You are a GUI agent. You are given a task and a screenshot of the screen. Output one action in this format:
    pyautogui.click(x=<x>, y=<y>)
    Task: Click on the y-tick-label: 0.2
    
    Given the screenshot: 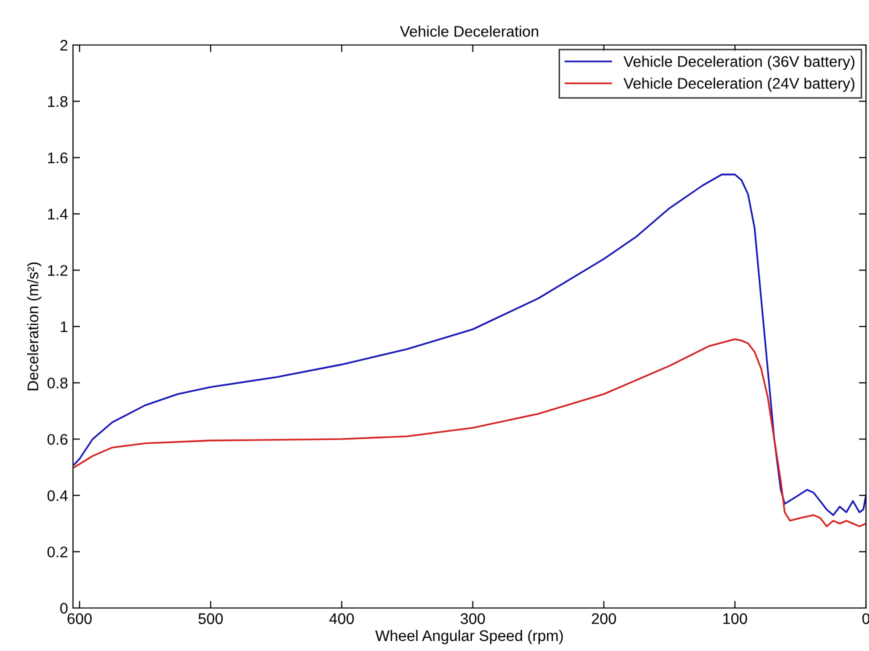 What is the action you would take?
    pyautogui.click(x=58, y=552)
    